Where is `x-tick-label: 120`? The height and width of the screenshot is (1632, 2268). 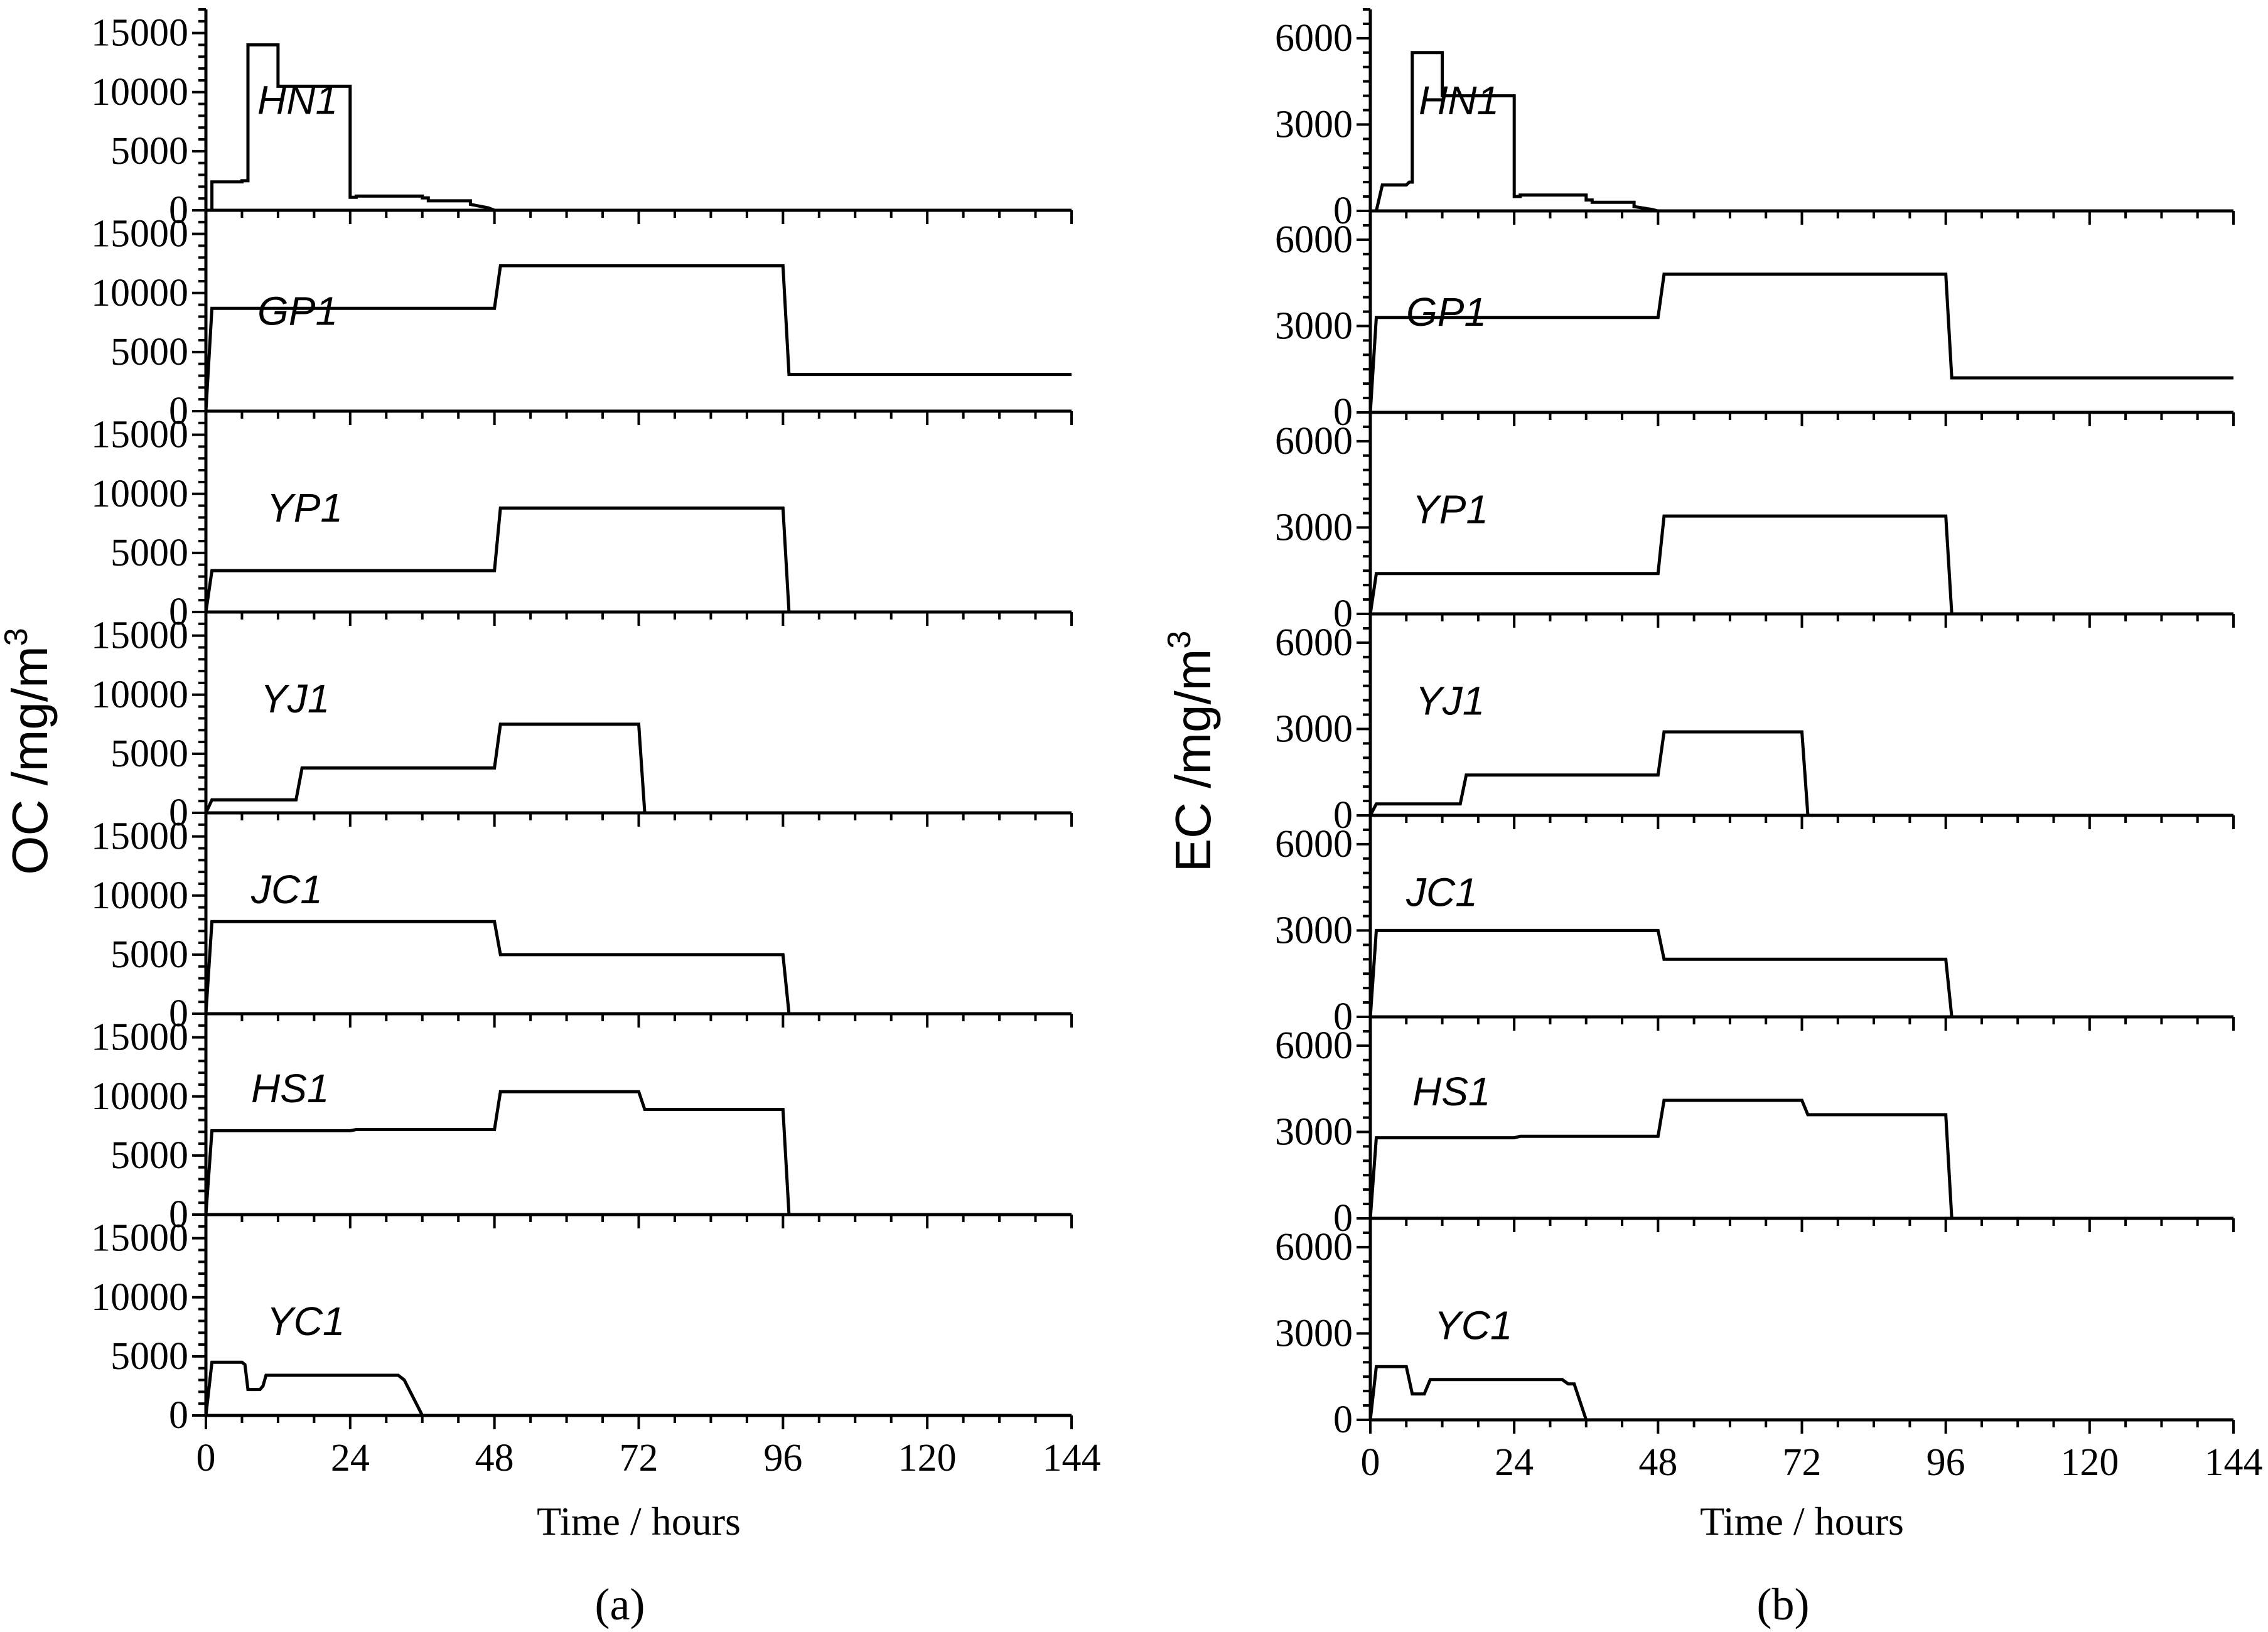 x-tick-label: 120 is located at coordinates (927, 1458).